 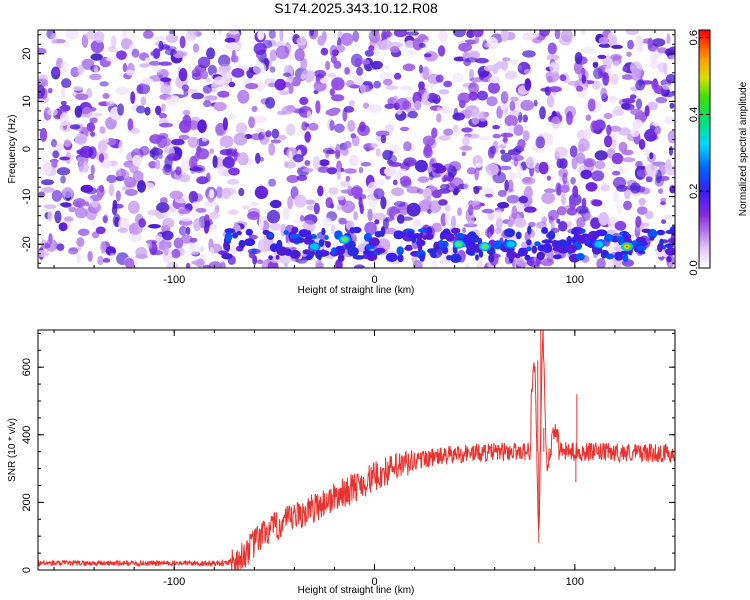 I want to click on colorbar-tick-label: 0.4, so click(x=694, y=114).